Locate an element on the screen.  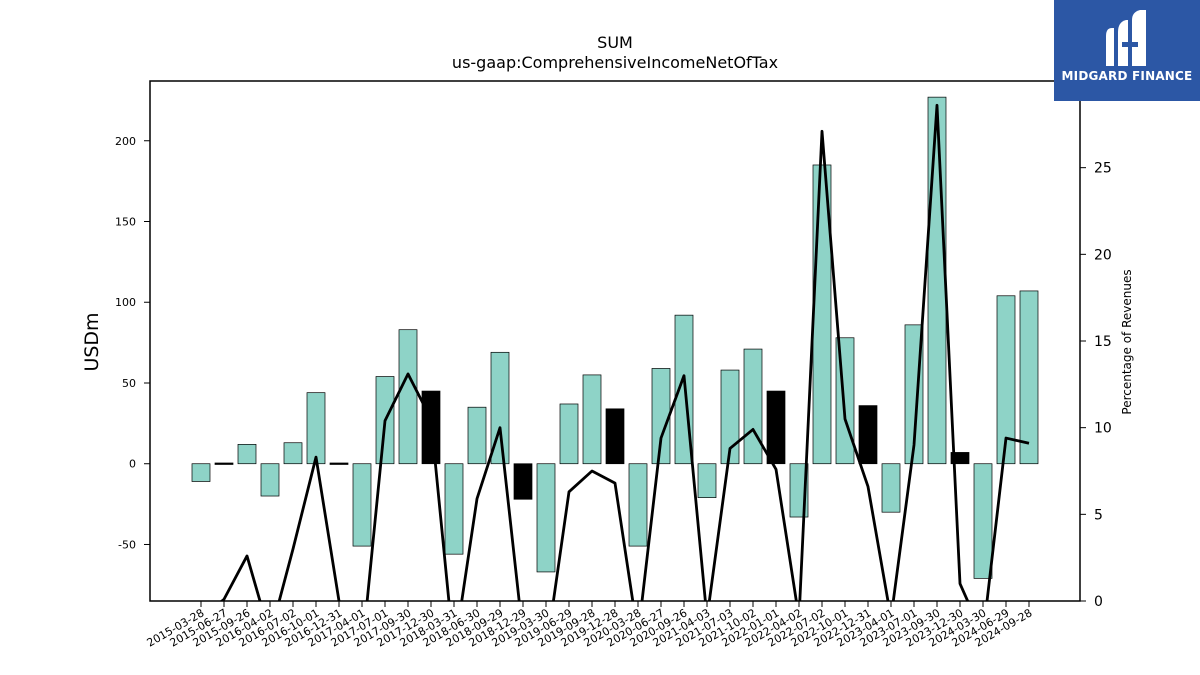
y-tick-label: 0 is located at coordinates (132, 464).